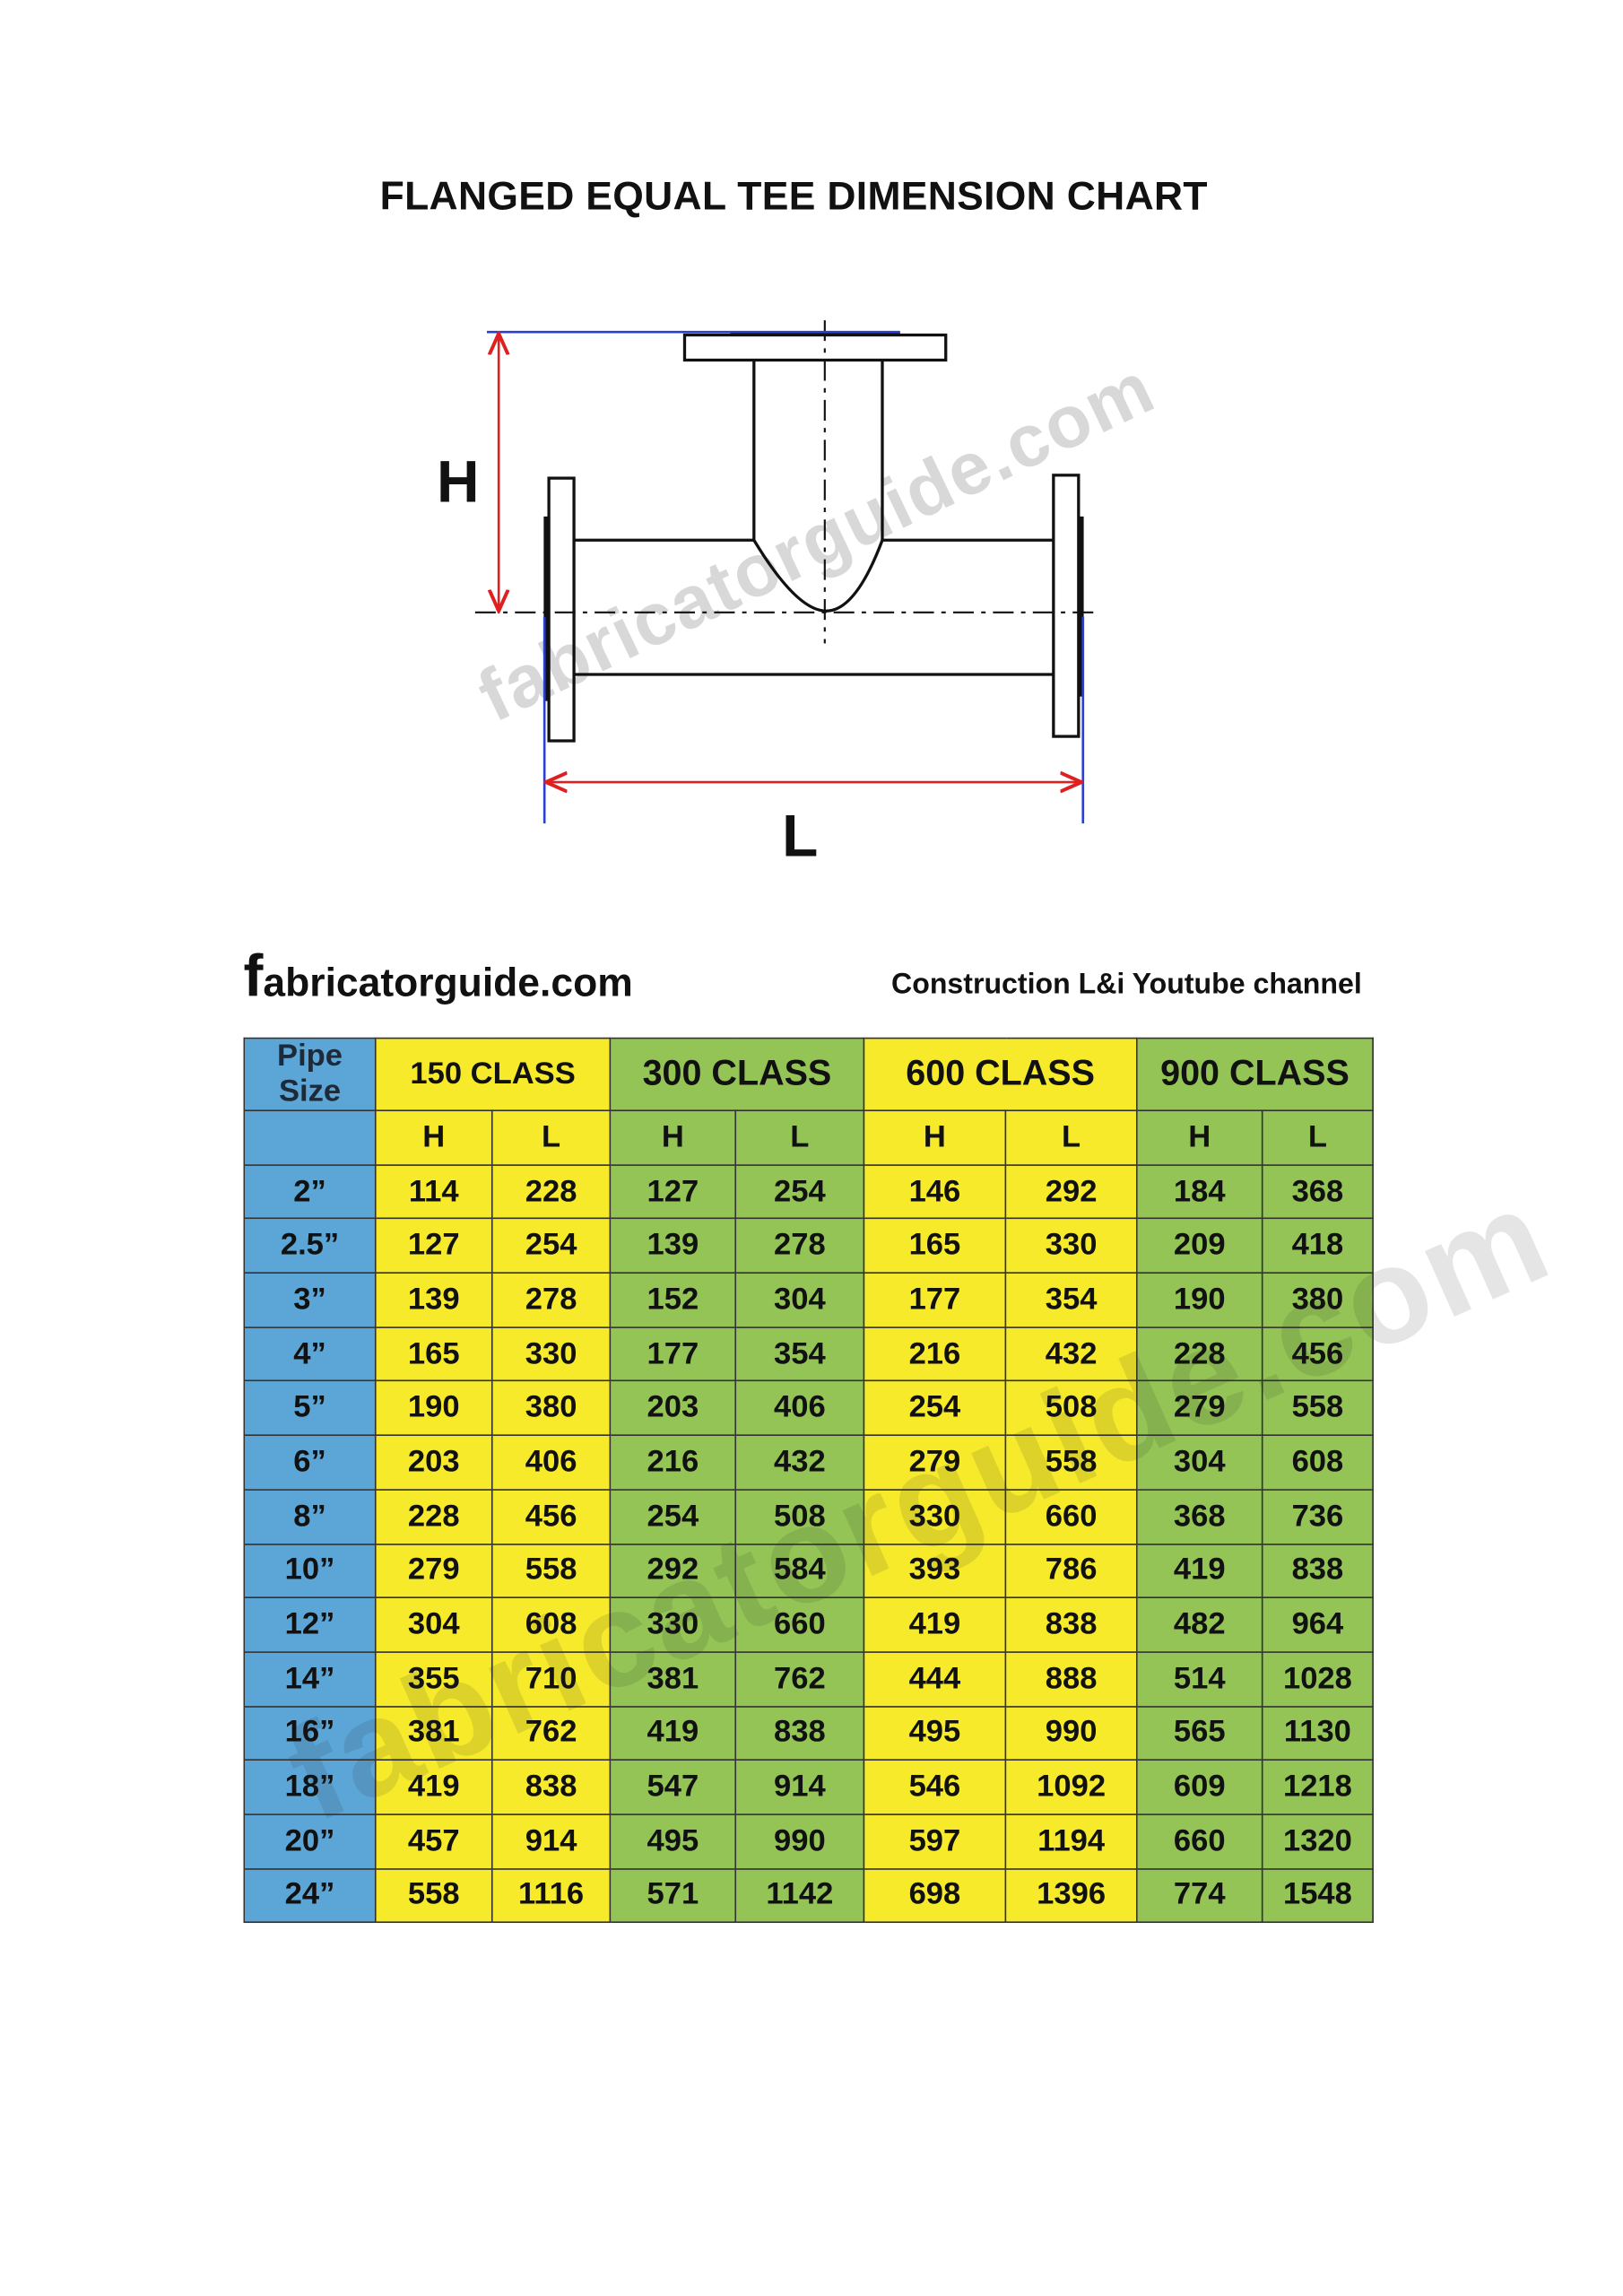 The image size is (1623, 2296). What do you see at coordinates (935, 1841) in the screenshot?
I see `value-cell: 597` at bounding box center [935, 1841].